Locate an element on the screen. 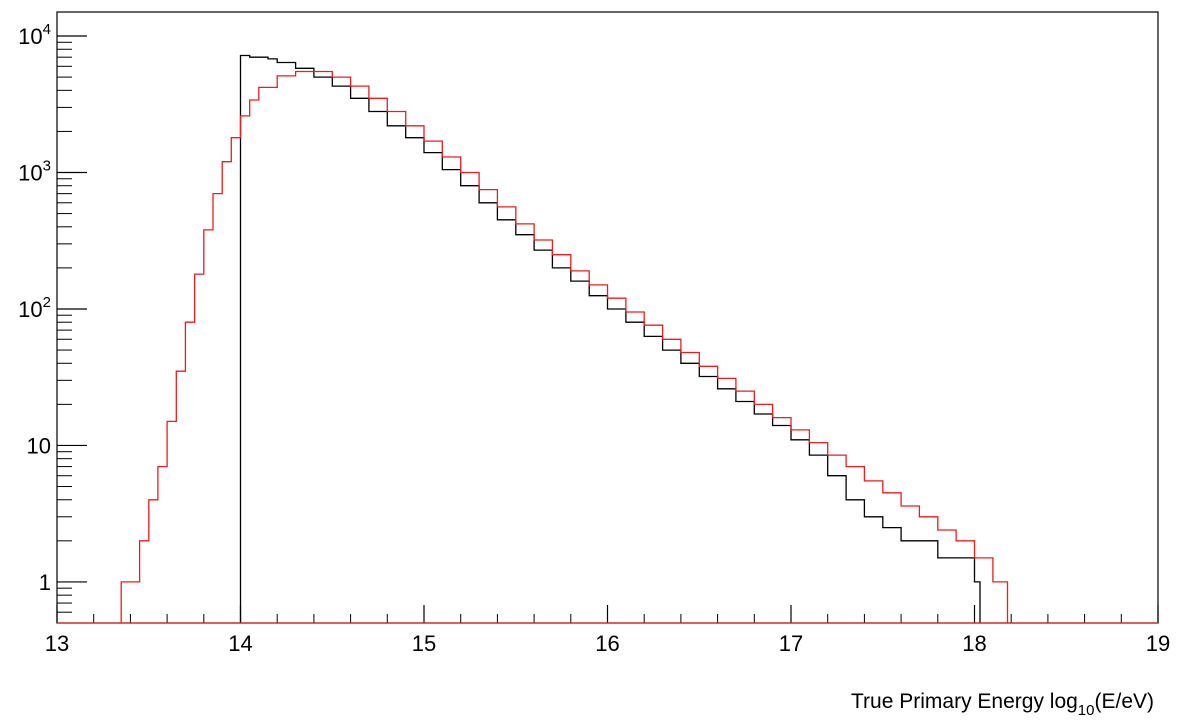  x-axis-title: True Primary Energy log10(E/eV) is located at coordinates (1002, 704).